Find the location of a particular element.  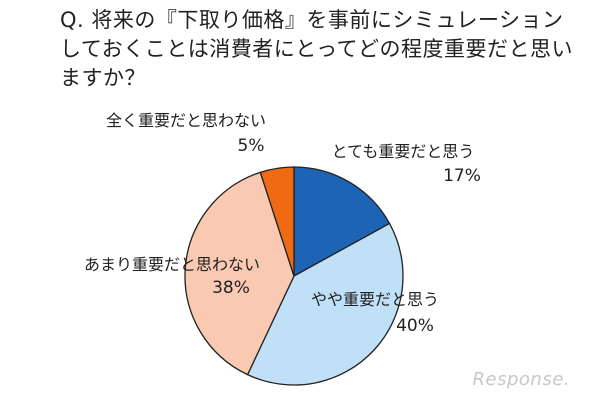

slice-somewhat-important-value-label: 40% is located at coordinates (415, 326).